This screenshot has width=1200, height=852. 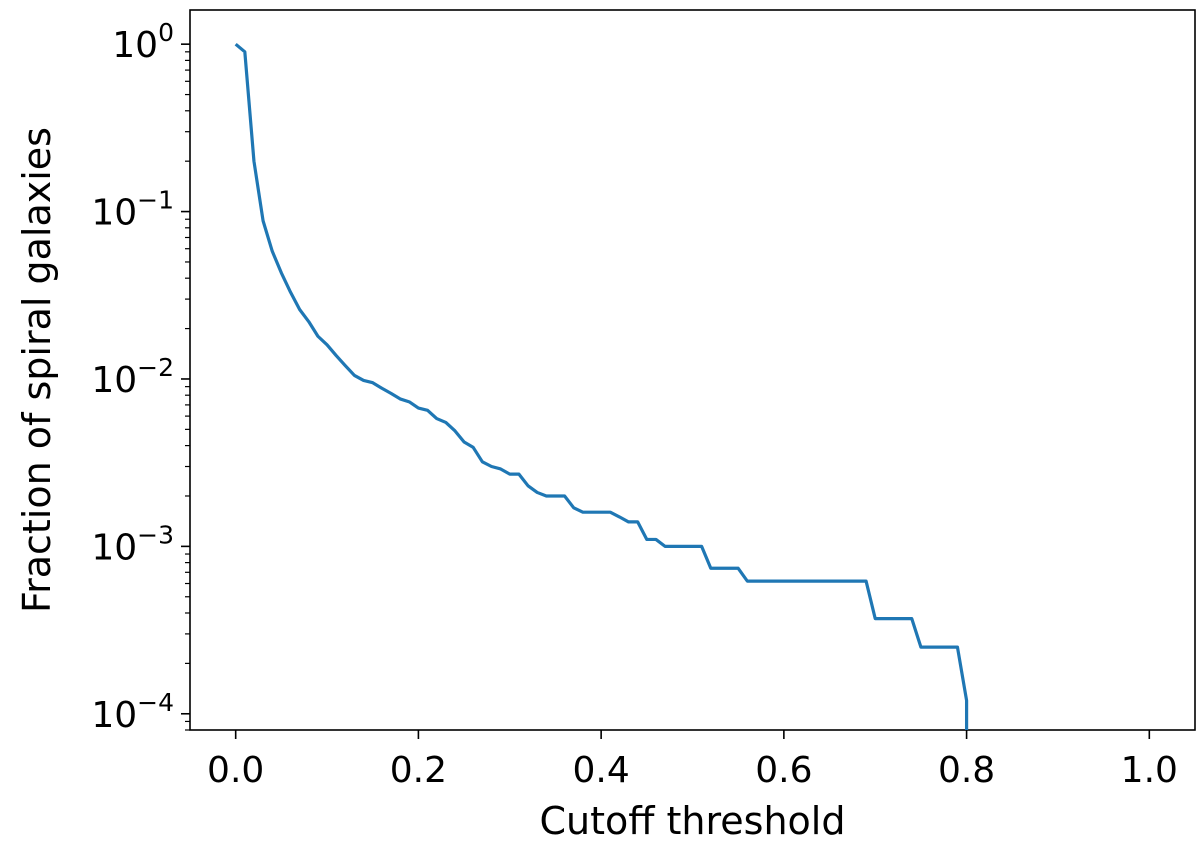 What do you see at coordinates (693, 821) in the screenshot?
I see `x-axis-label: Cutoff threshold` at bounding box center [693, 821].